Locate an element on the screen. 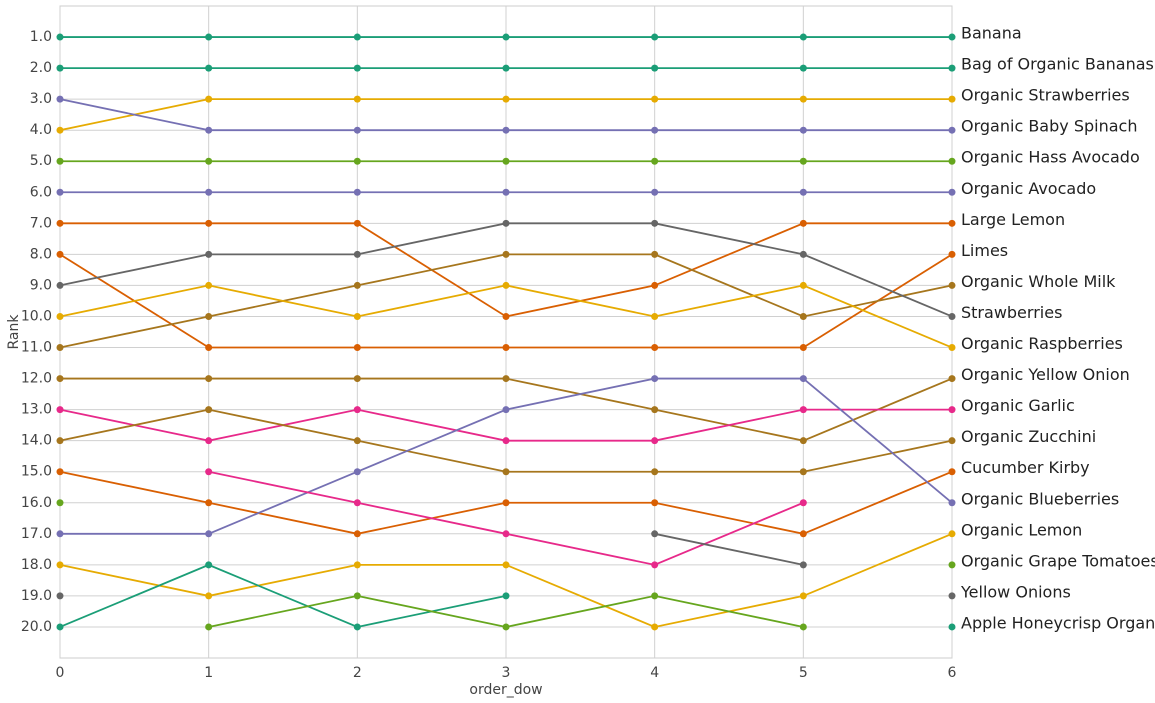  x-tick-label: 4 is located at coordinates (654, 673).